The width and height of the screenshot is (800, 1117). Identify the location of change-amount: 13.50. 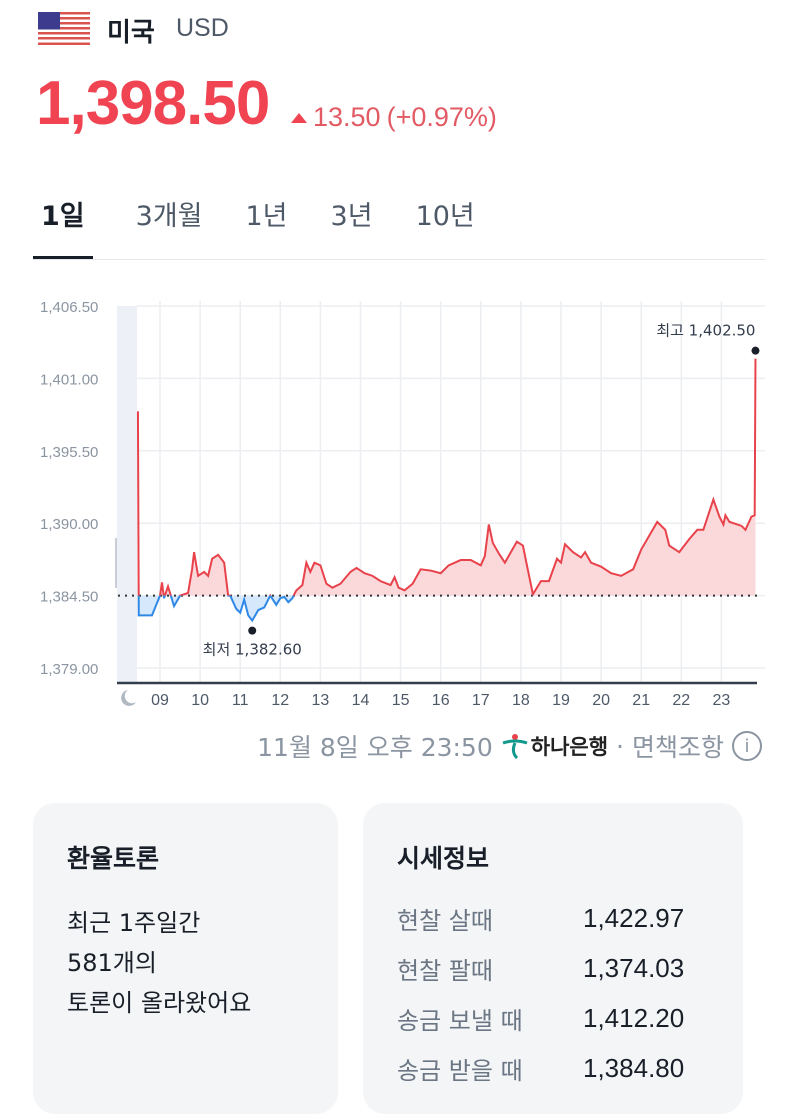
(347, 117).